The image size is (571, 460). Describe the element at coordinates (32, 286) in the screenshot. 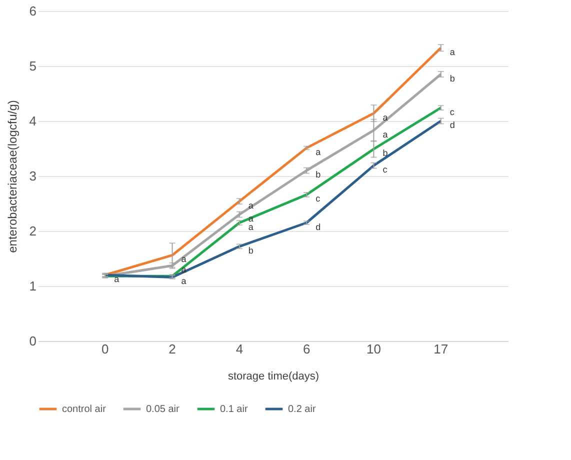

I see `y-tick-label: 1` at that location.